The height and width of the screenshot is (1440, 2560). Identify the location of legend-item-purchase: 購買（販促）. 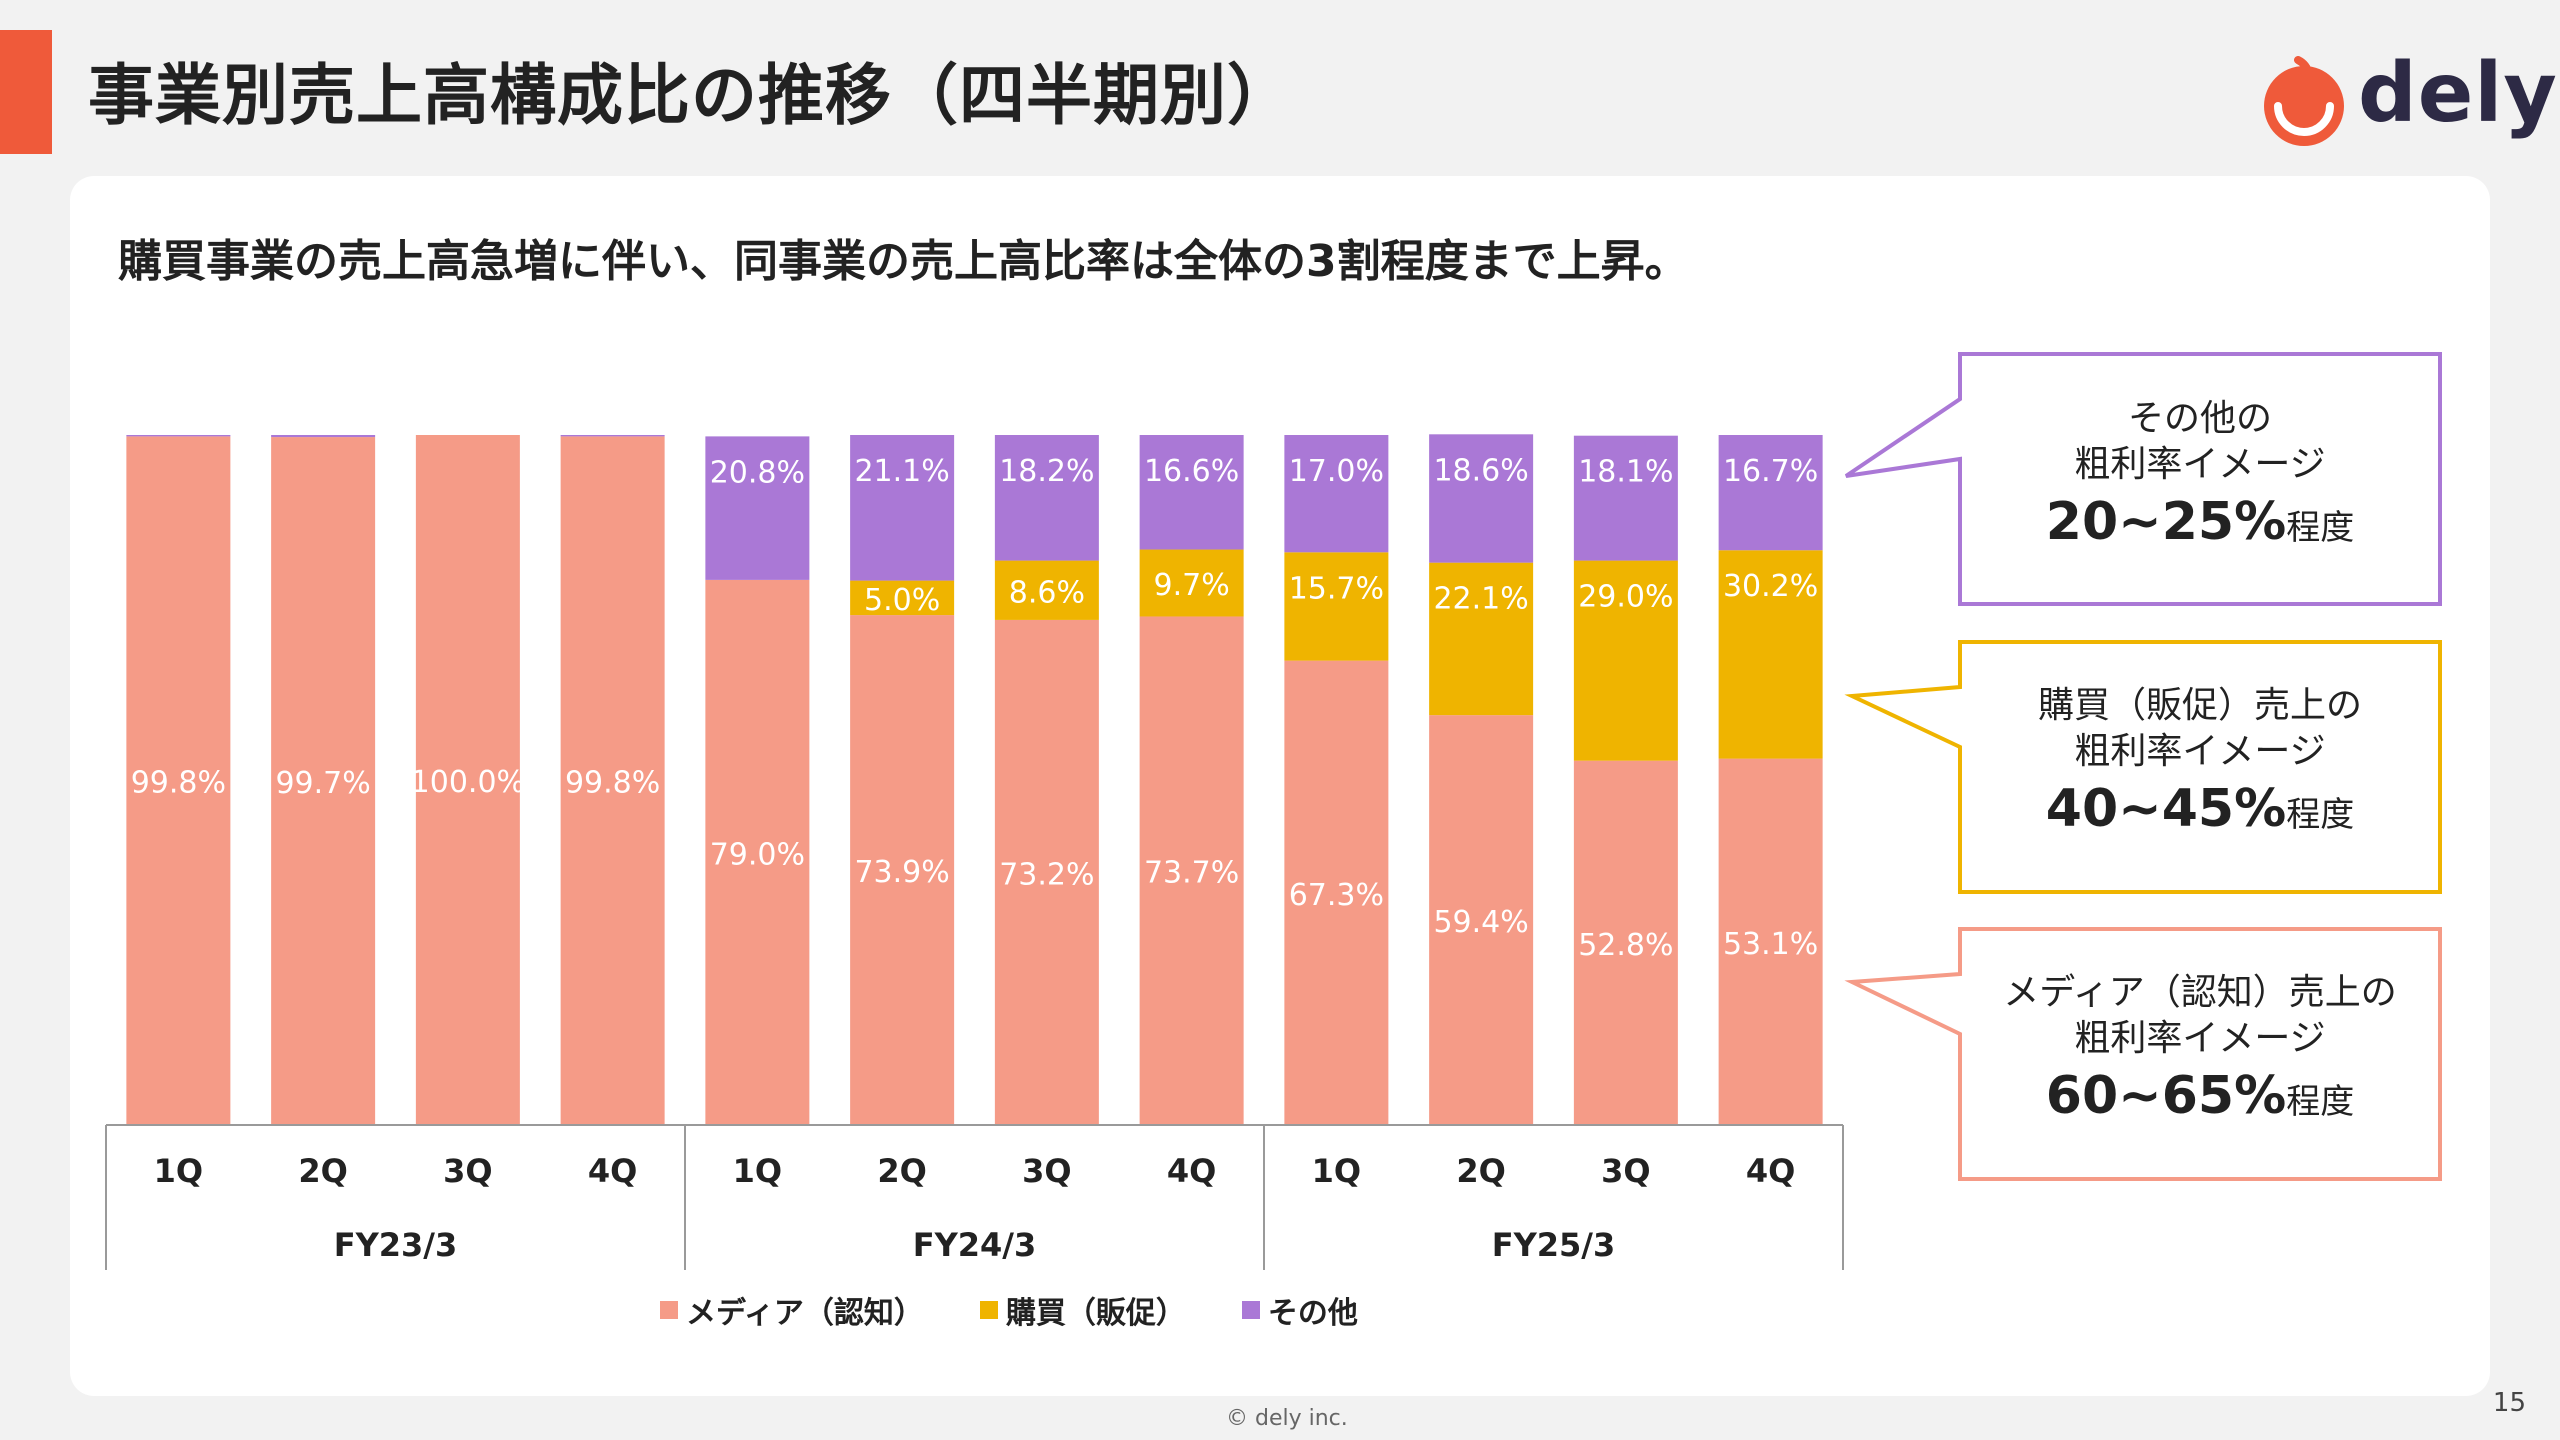
(1082, 1310).